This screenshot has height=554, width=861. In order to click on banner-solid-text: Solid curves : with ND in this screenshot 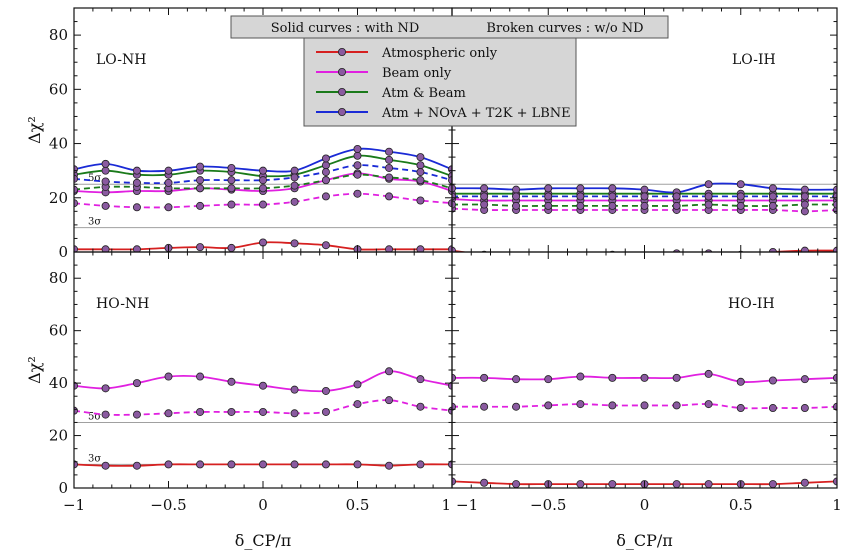, I will do `click(345, 28)`.